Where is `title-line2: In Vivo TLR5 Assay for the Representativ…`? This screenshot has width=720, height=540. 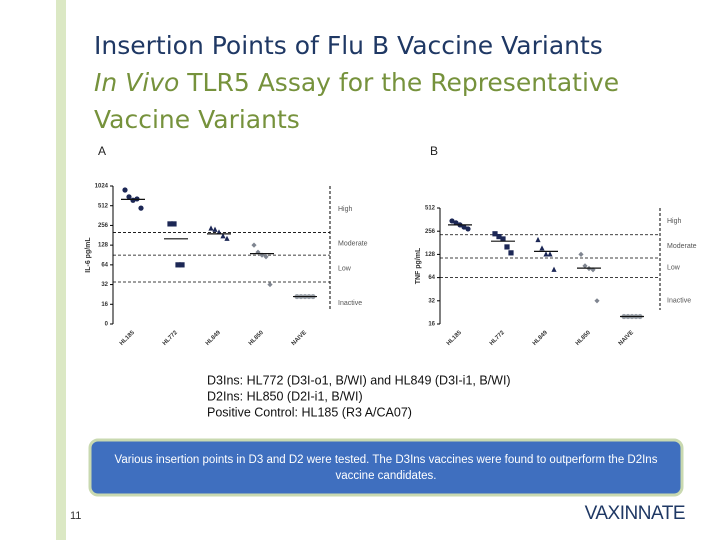 title-line2: In Vivo TLR5 Assay for the Representativ… is located at coordinates (356, 82).